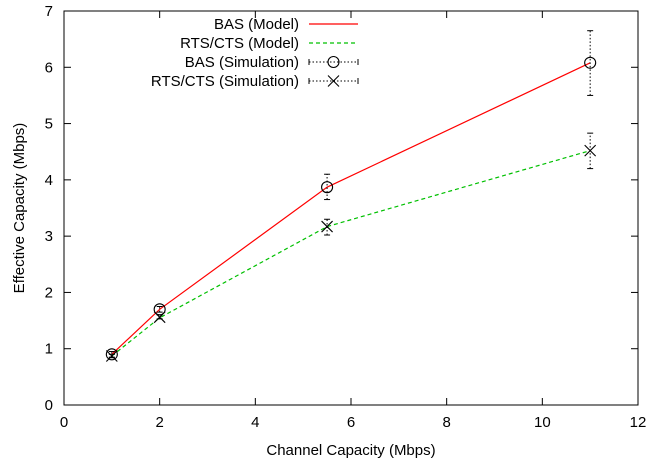 This screenshot has width=663, height=462. I want to click on y-tick-label: 0, so click(49, 405).